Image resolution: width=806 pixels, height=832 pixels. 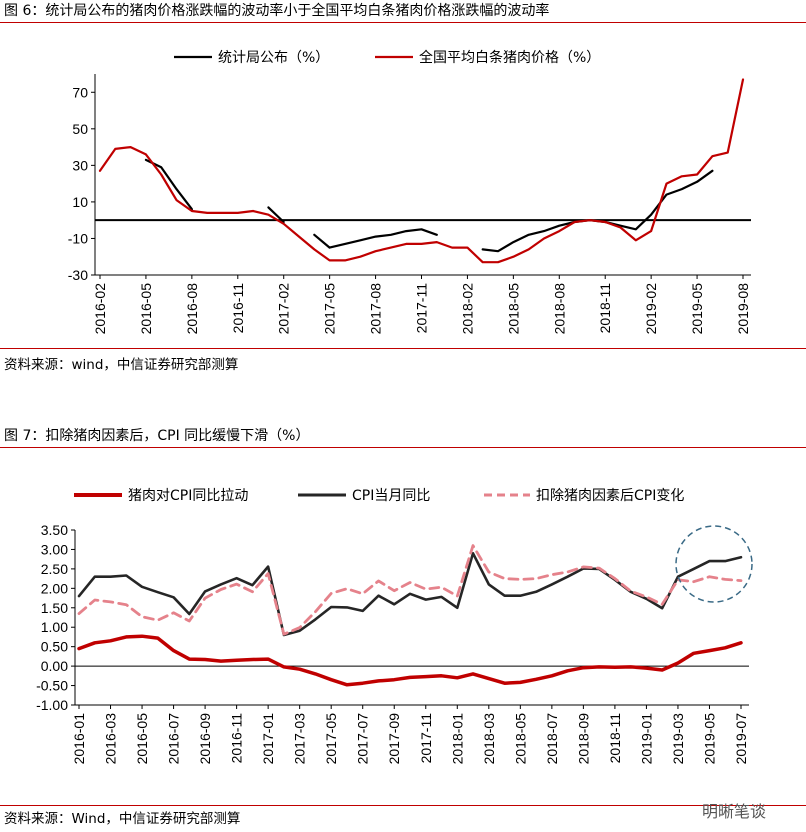 I want to click on x-tick-label: 2019-07, so click(x=741, y=739).